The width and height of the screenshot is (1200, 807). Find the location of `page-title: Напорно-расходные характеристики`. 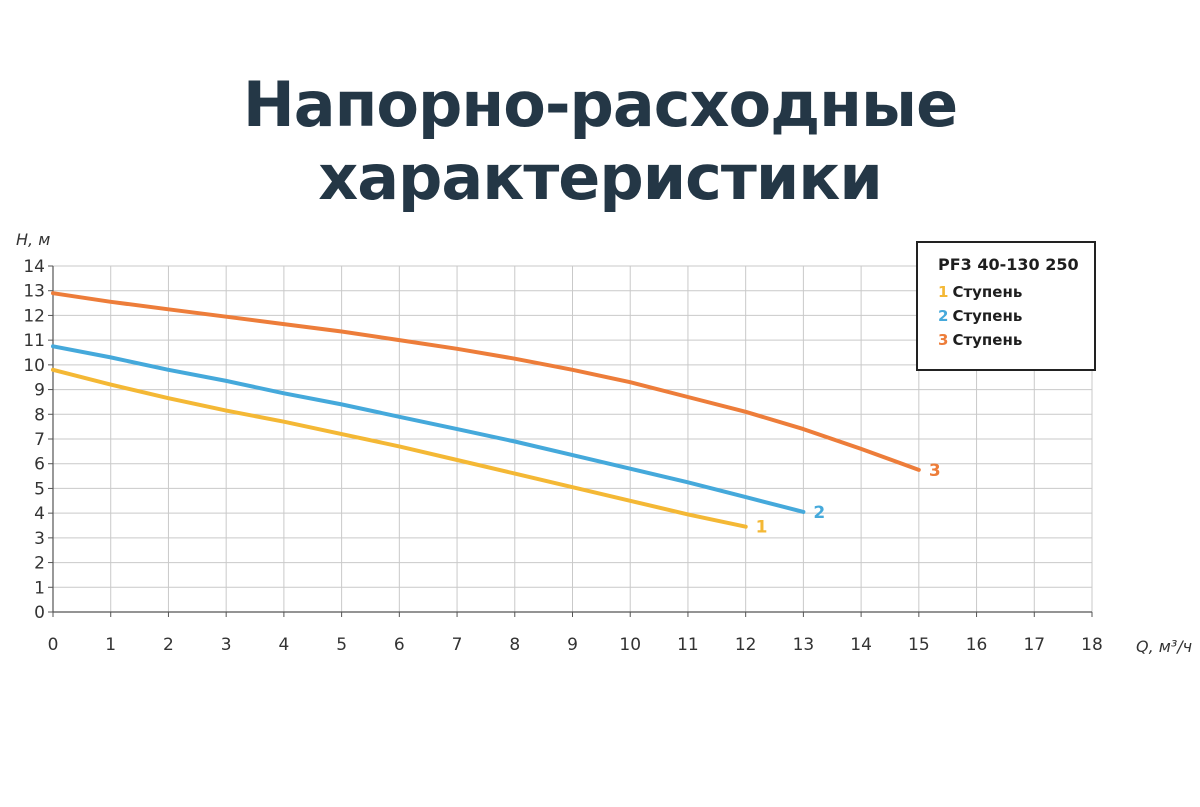

page-title: Напорно-расходные характеристики is located at coordinates (600, 141).